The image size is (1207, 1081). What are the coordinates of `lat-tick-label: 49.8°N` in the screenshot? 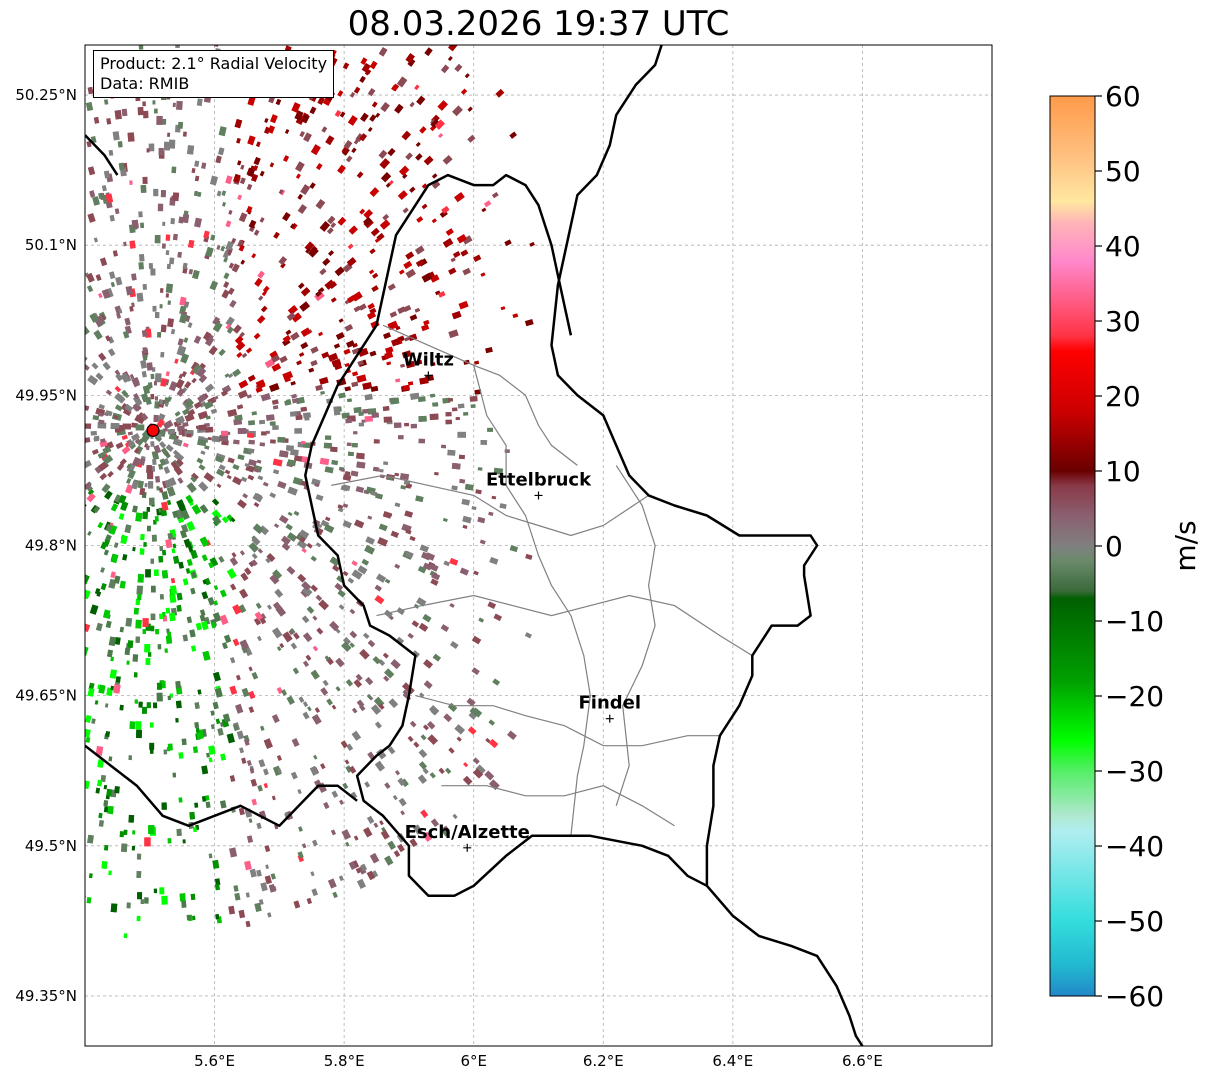 It's located at (51, 546).